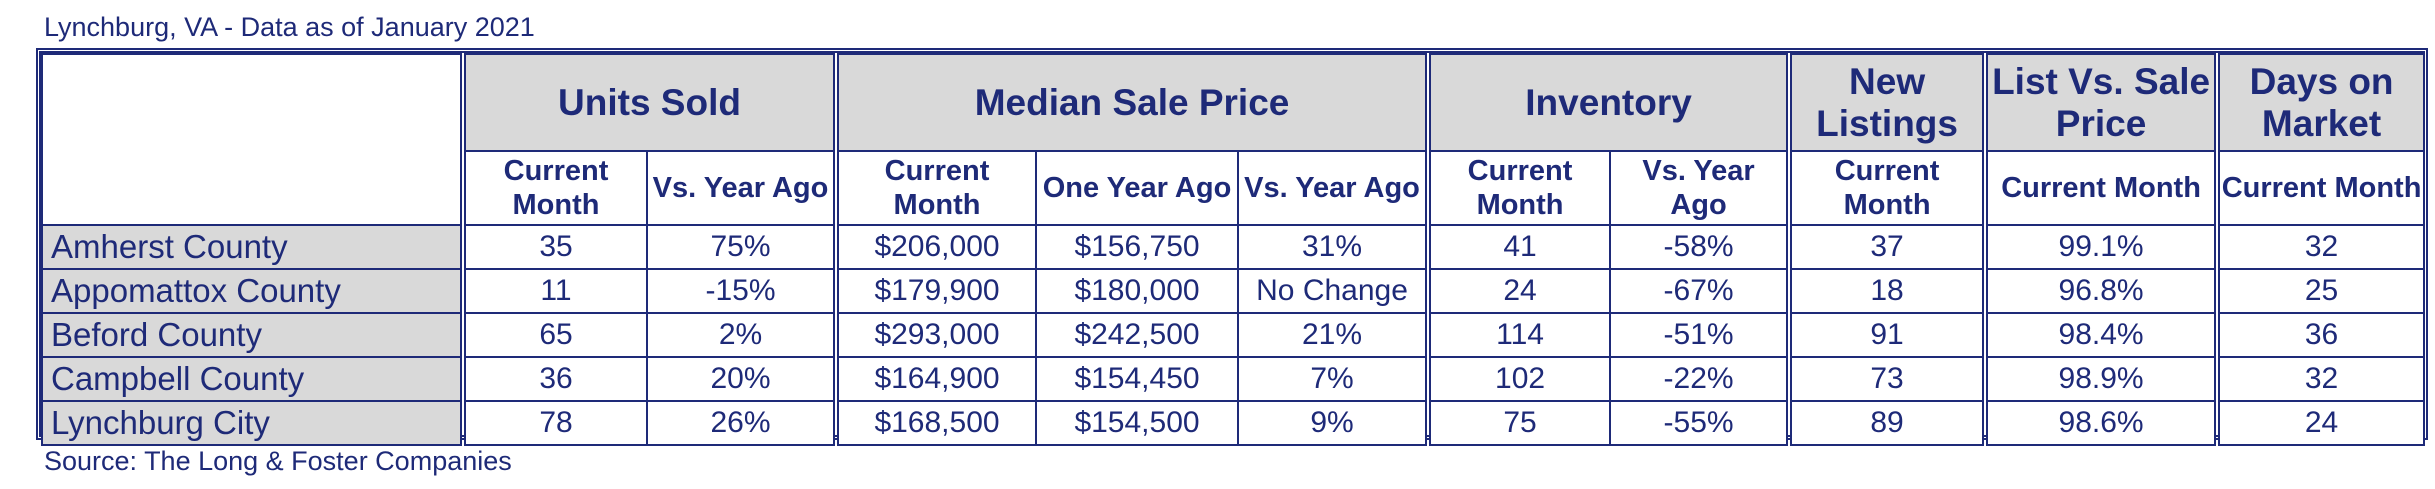  What do you see at coordinates (1886, 335) in the screenshot?
I see `cell-new-listings: 91` at bounding box center [1886, 335].